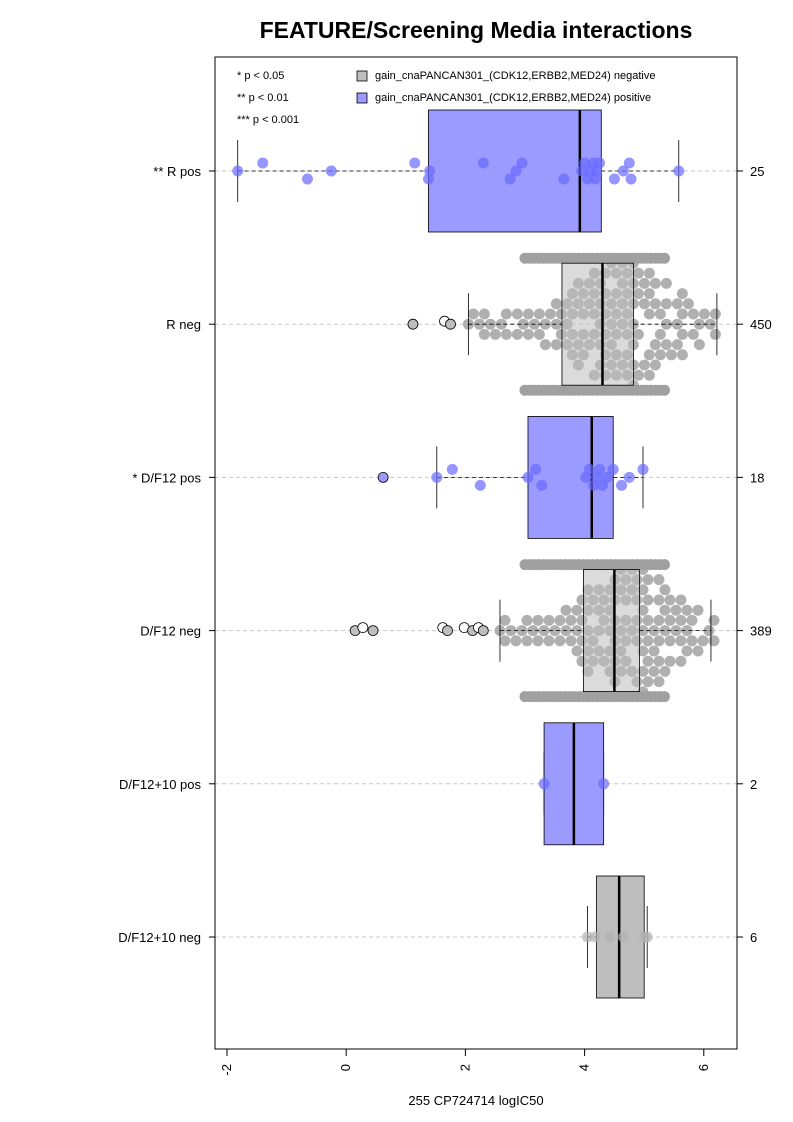 The height and width of the screenshot is (1122, 793). Describe the element at coordinates (476, 30) in the screenshot. I see `chart-title: FEATURE/Screening Media interactions` at that location.